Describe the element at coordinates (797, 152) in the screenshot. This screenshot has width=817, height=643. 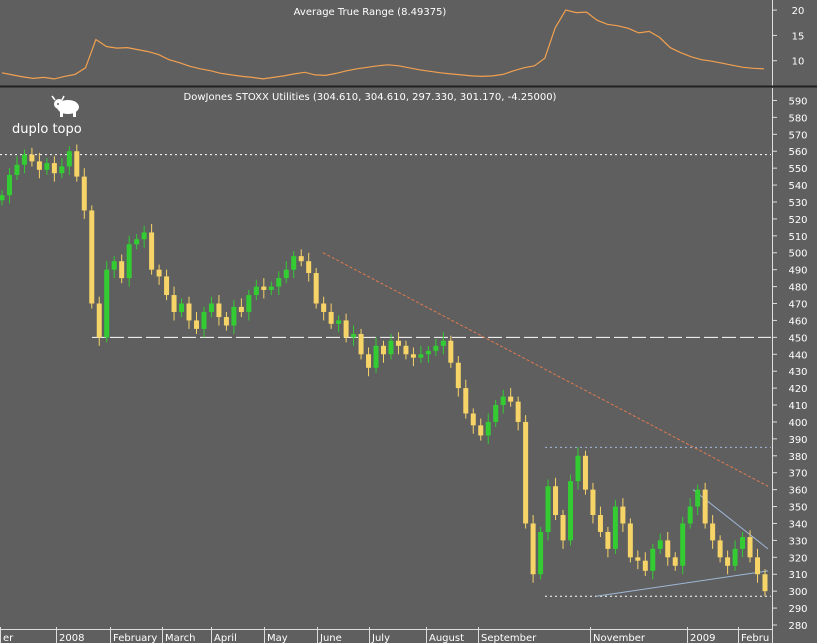
I see `price-tick-label: 560` at that location.